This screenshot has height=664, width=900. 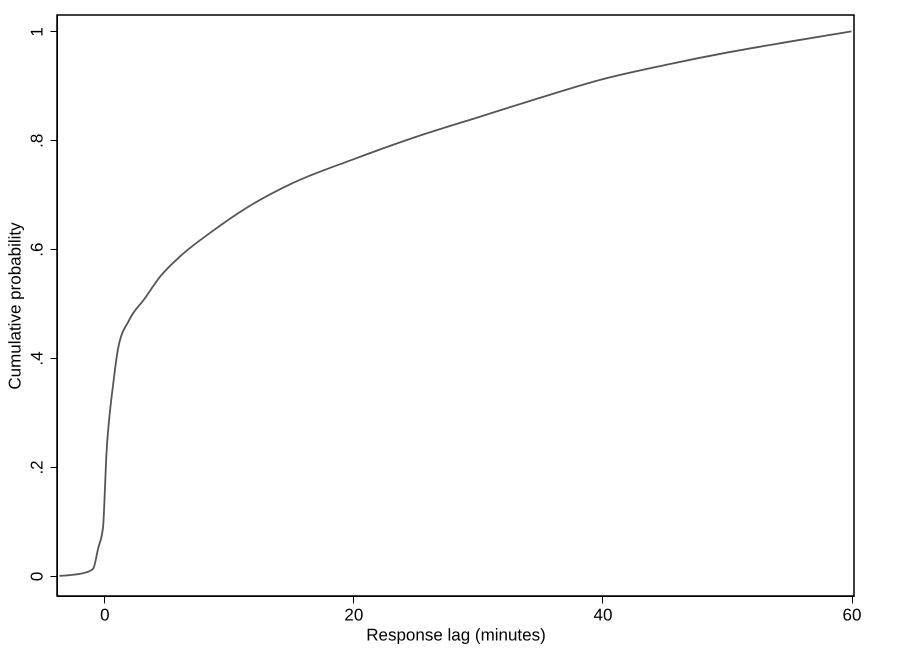 I want to click on y-tick-label: 1, so click(x=37, y=32).